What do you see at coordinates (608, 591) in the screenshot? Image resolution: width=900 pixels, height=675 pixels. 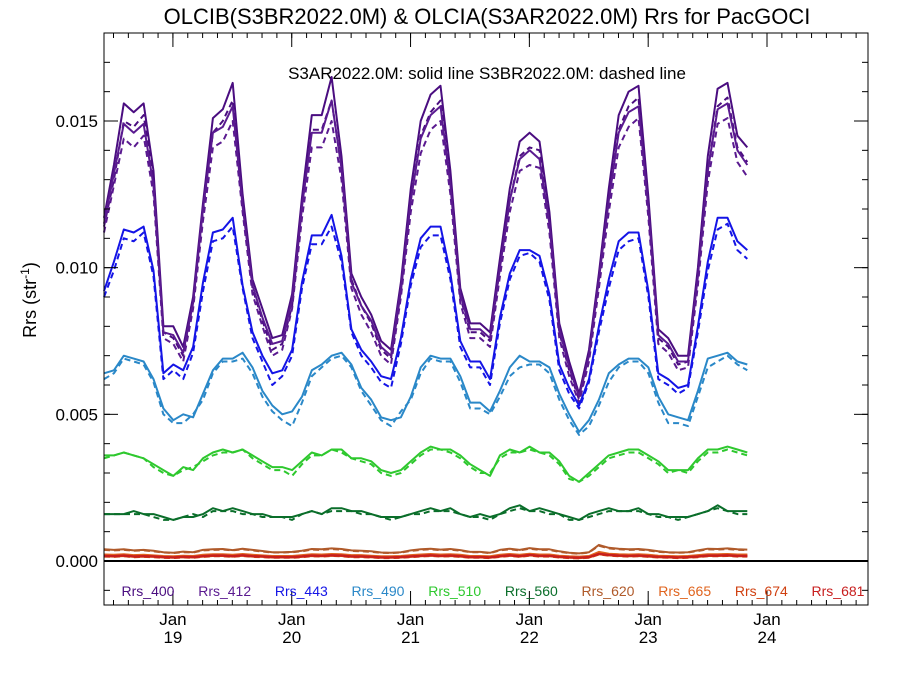 I see `legend-entry-rrs_620: Rrs_620` at bounding box center [608, 591].